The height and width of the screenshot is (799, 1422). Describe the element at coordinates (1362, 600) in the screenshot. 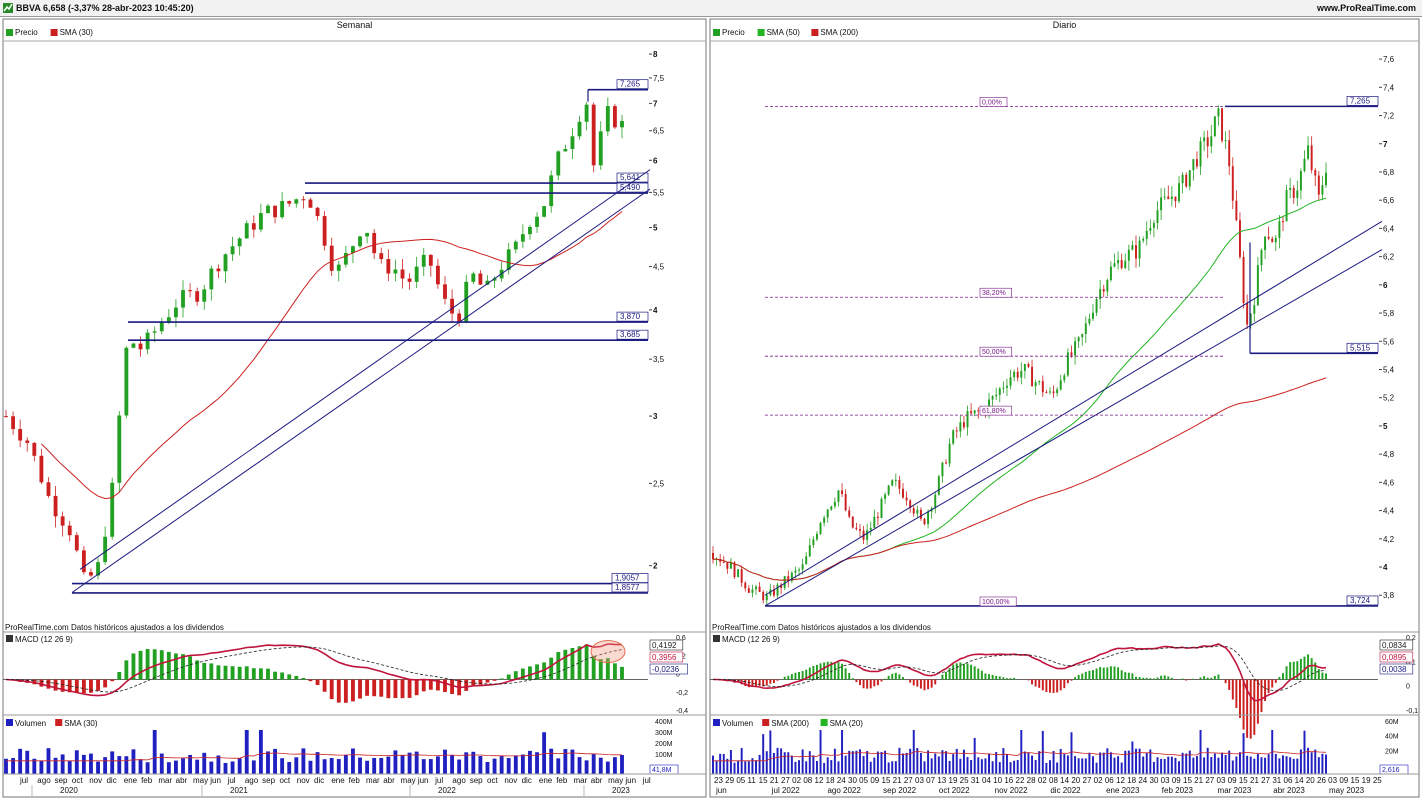

I see `level-label-box` at that location.